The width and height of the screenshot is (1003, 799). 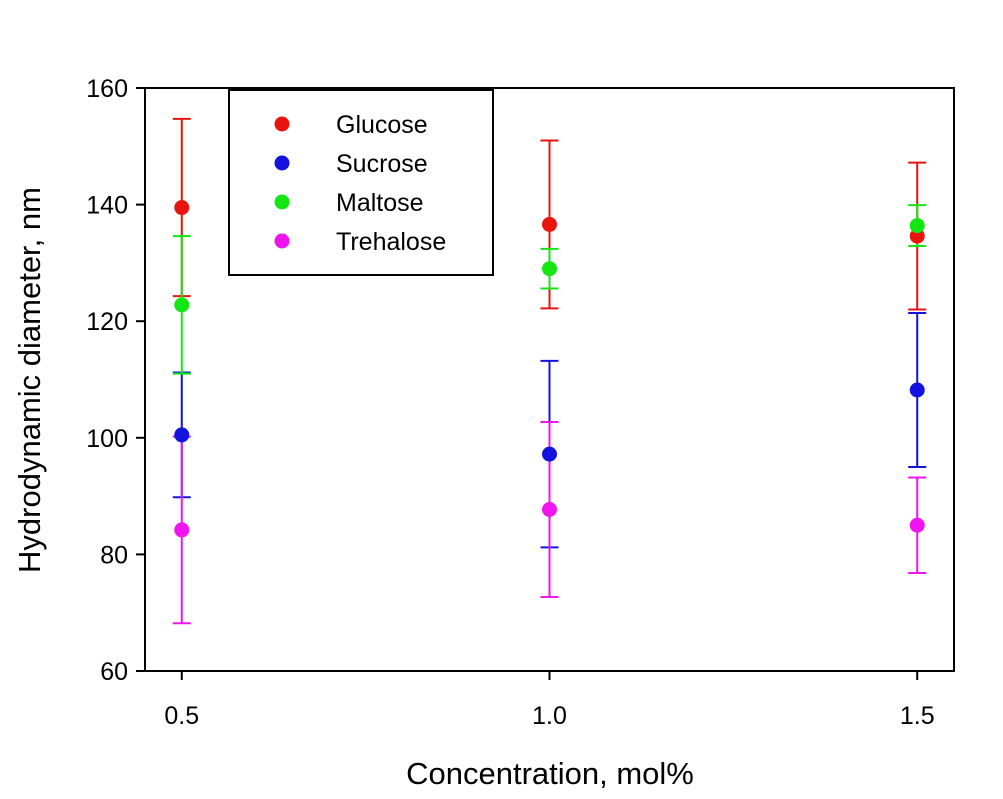 What do you see at coordinates (550, 773) in the screenshot?
I see `x-axis-title: Concentration, mol%` at bounding box center [550, 773].